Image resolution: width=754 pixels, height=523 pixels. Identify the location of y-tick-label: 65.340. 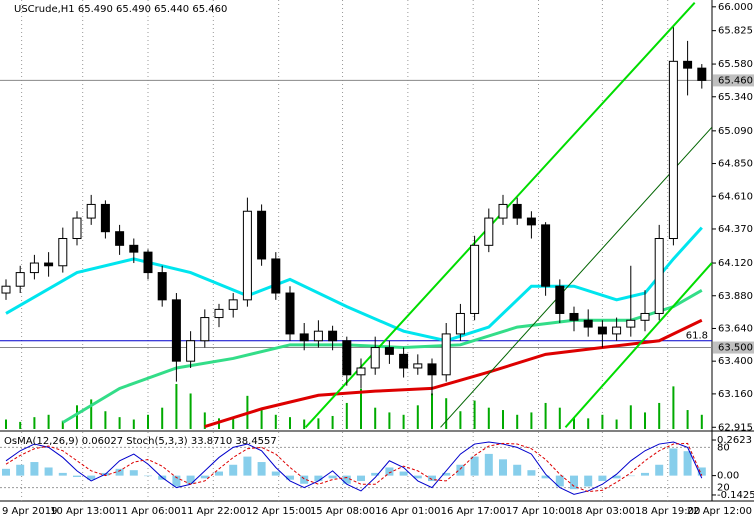
(735, 97).